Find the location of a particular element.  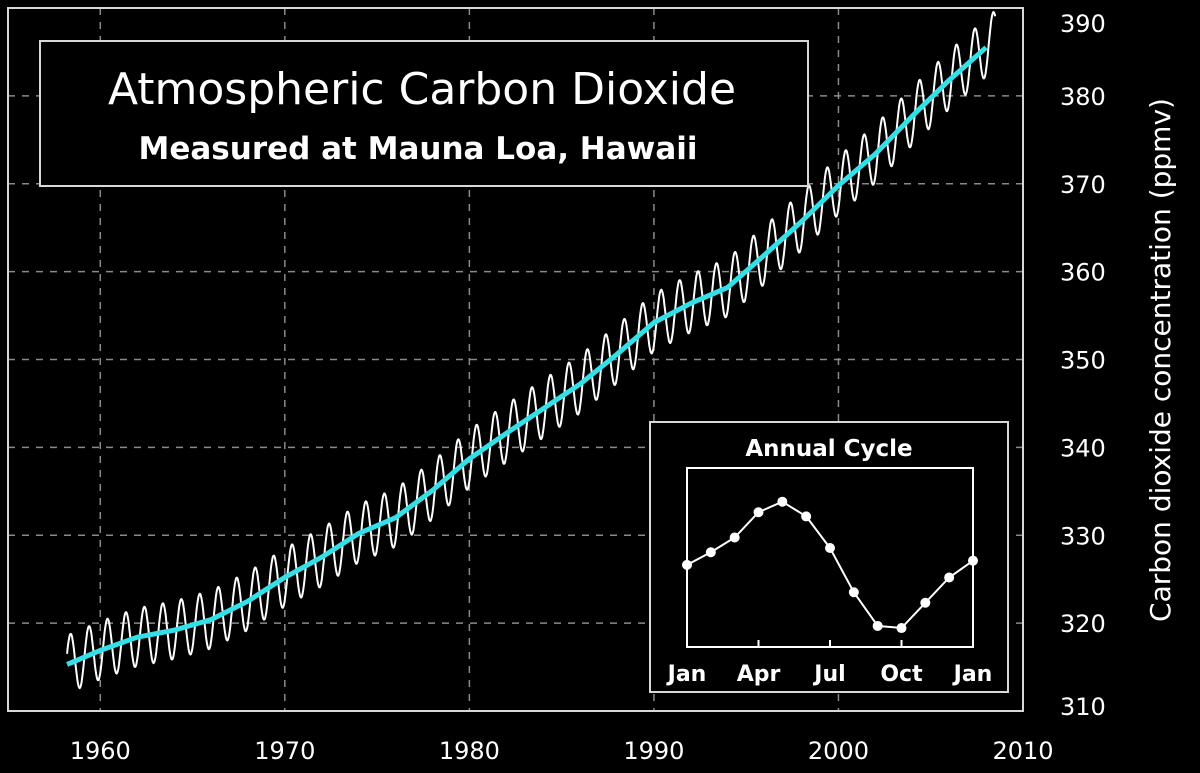

y-tick-label: 340 is located at coordinates (1083, 448).